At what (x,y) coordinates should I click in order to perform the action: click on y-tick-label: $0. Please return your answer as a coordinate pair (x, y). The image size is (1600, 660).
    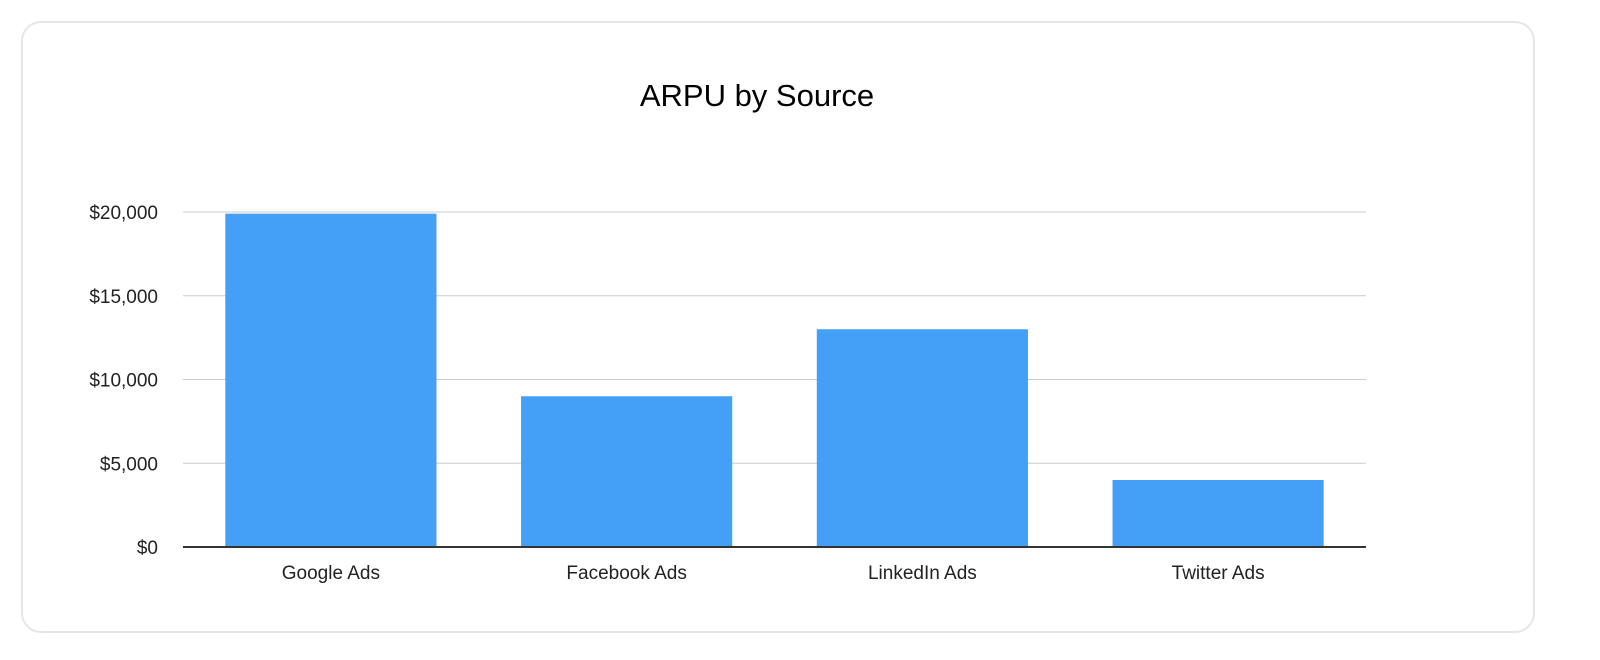
    Looking at the image, I should click on (147, 548).